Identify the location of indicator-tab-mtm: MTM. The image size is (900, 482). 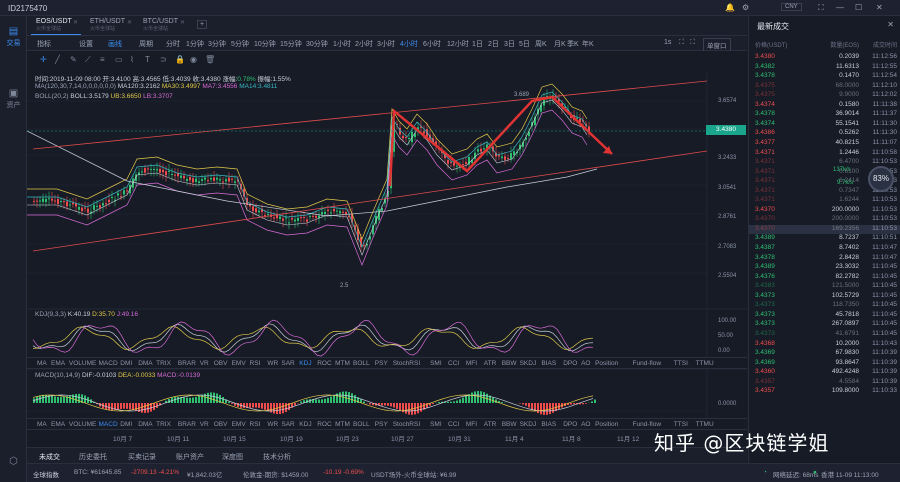
(342, 363).